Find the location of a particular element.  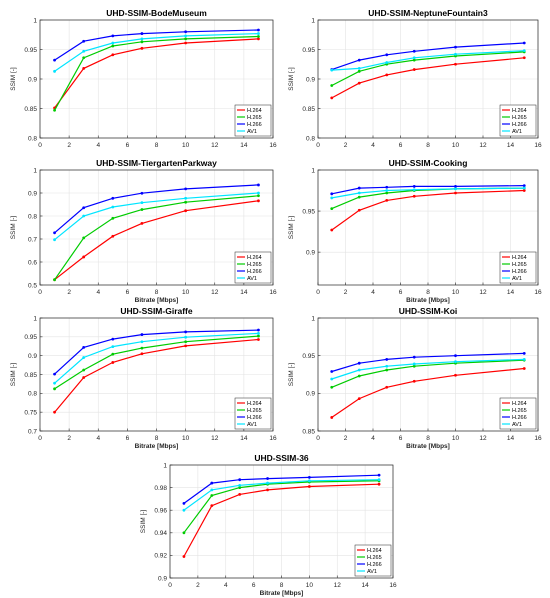

chart-title: UHD-SSIM-TiergartenParkway is located at coordinates (156, 163).